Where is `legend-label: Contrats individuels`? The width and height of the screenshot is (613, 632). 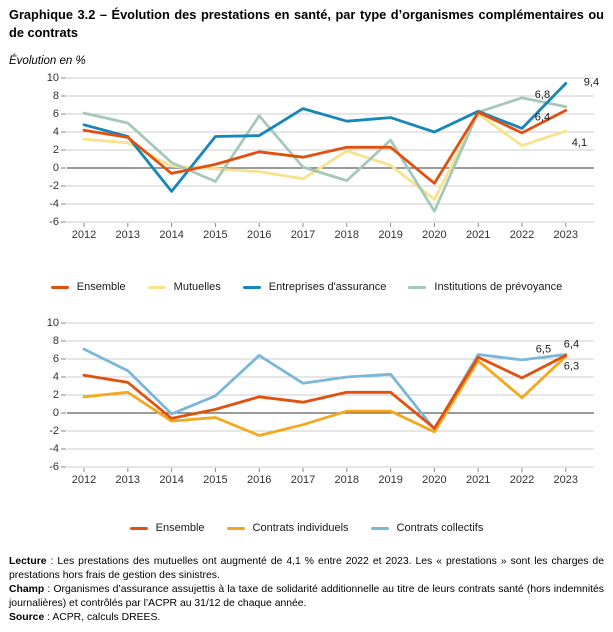
legend-label: Contrats individuels is located at coordinates (300, 528).